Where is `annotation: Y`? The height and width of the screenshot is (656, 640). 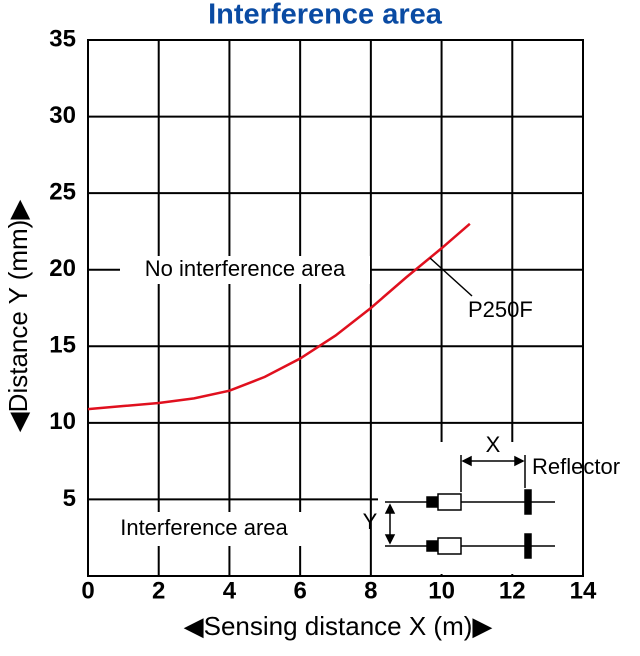 annotation: Y is located at coordinates (370, 521).